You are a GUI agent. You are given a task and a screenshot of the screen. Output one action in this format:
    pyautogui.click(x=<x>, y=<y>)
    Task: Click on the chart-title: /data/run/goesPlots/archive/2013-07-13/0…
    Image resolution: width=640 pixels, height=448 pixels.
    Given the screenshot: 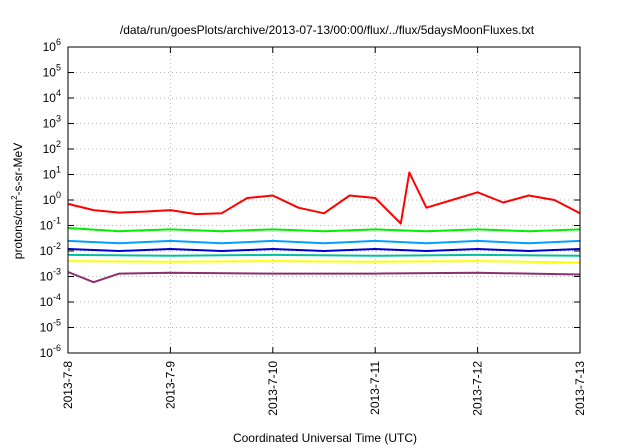 What is the action you would take?
    pyautogui.click(x=327, y=30)
    